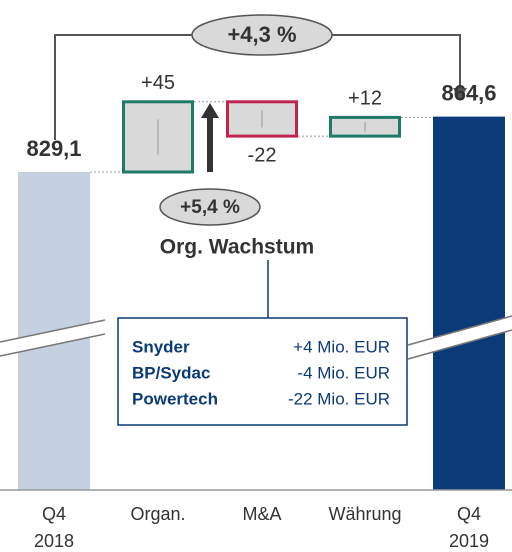 The image size is (512, 552). What do you see at coordinates (469, 541) in the screenshot?
I see `x-tick-line: 2019` at bounding box center [469, 541].